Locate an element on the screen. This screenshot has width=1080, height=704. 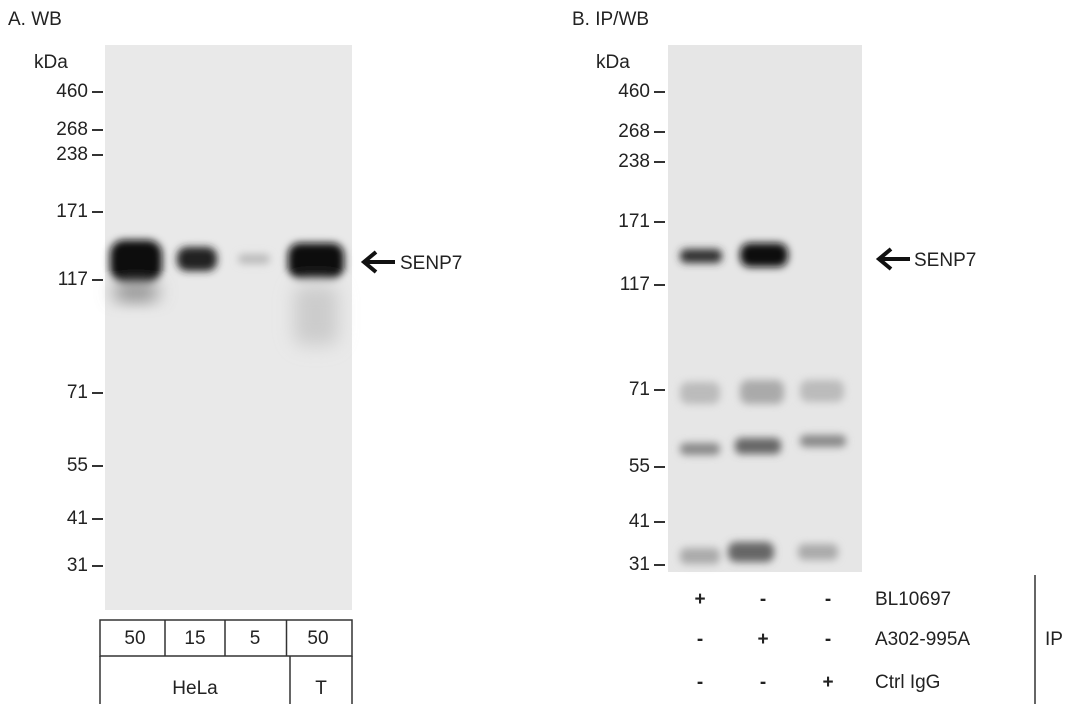
group-label: HeLa is located at coordinates (195, 688).